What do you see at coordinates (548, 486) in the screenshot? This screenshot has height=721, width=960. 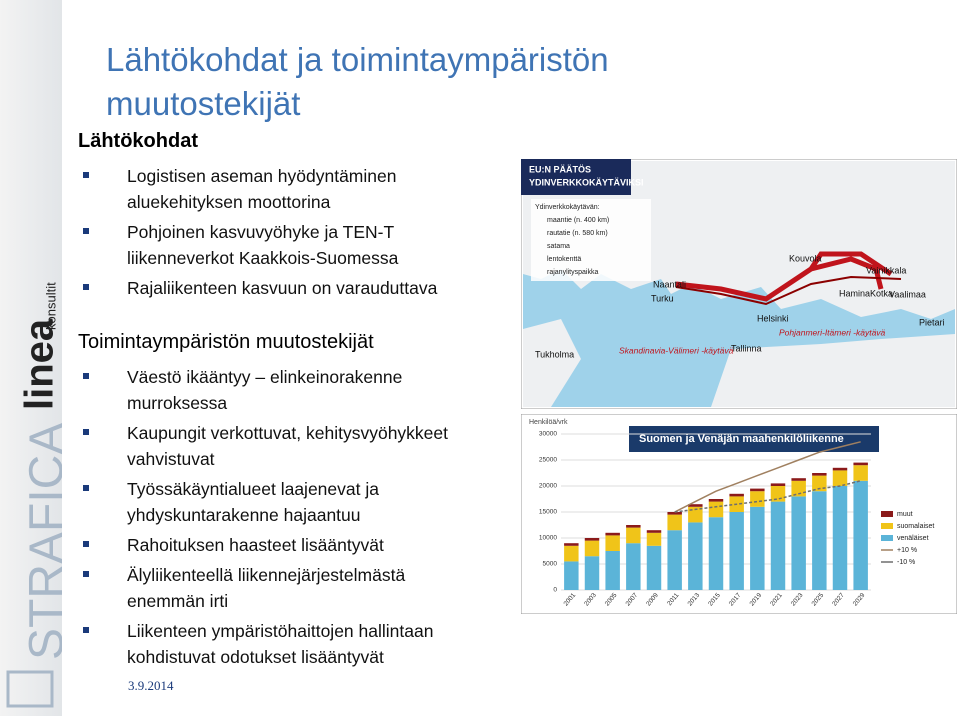 I see `y-tick-label: 20000` at bounding box center [548, 486].